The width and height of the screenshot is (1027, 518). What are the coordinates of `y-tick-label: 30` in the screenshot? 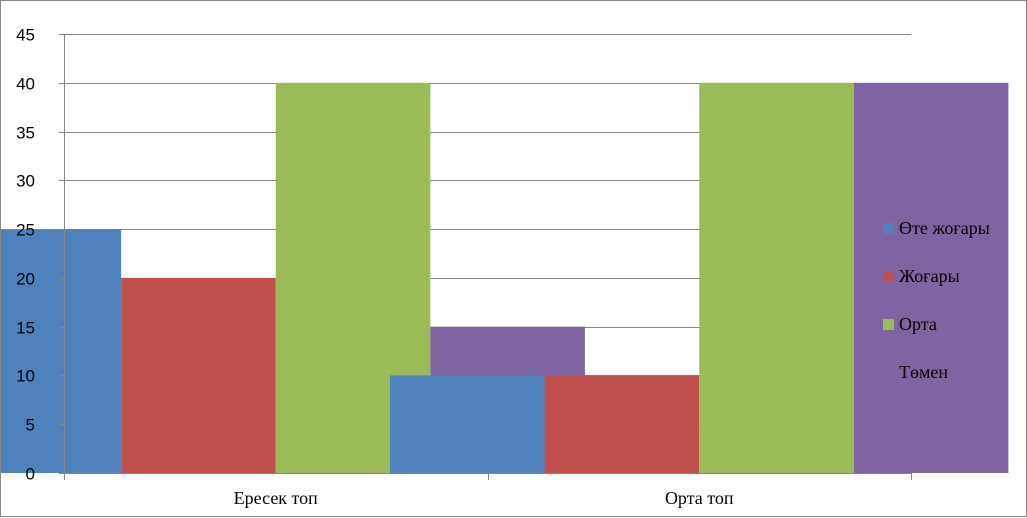 It's located at (25, 181).